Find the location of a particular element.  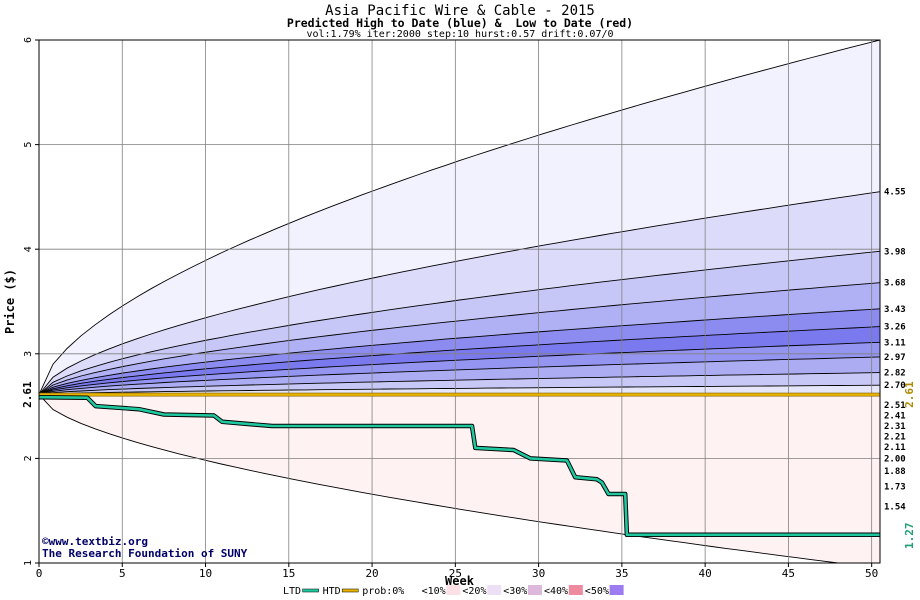

band-end-label: 4.55 is located at coordinates (895, 193).